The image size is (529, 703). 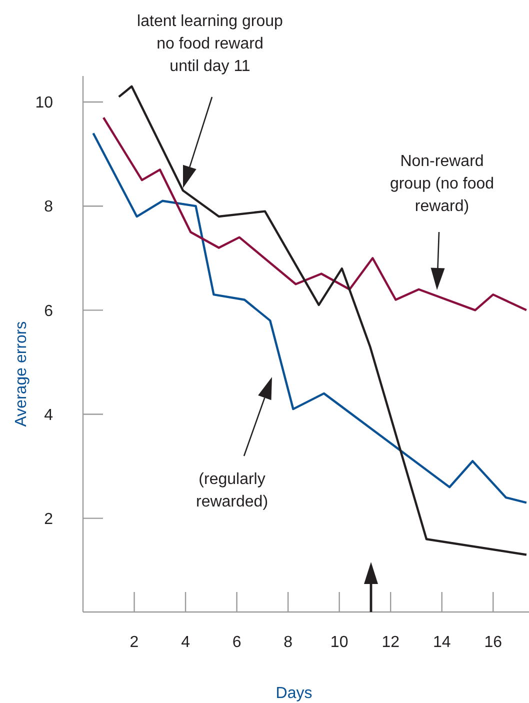 I want to click on text: latent learning group no food reward until day 11, so click(x=210, y=44).